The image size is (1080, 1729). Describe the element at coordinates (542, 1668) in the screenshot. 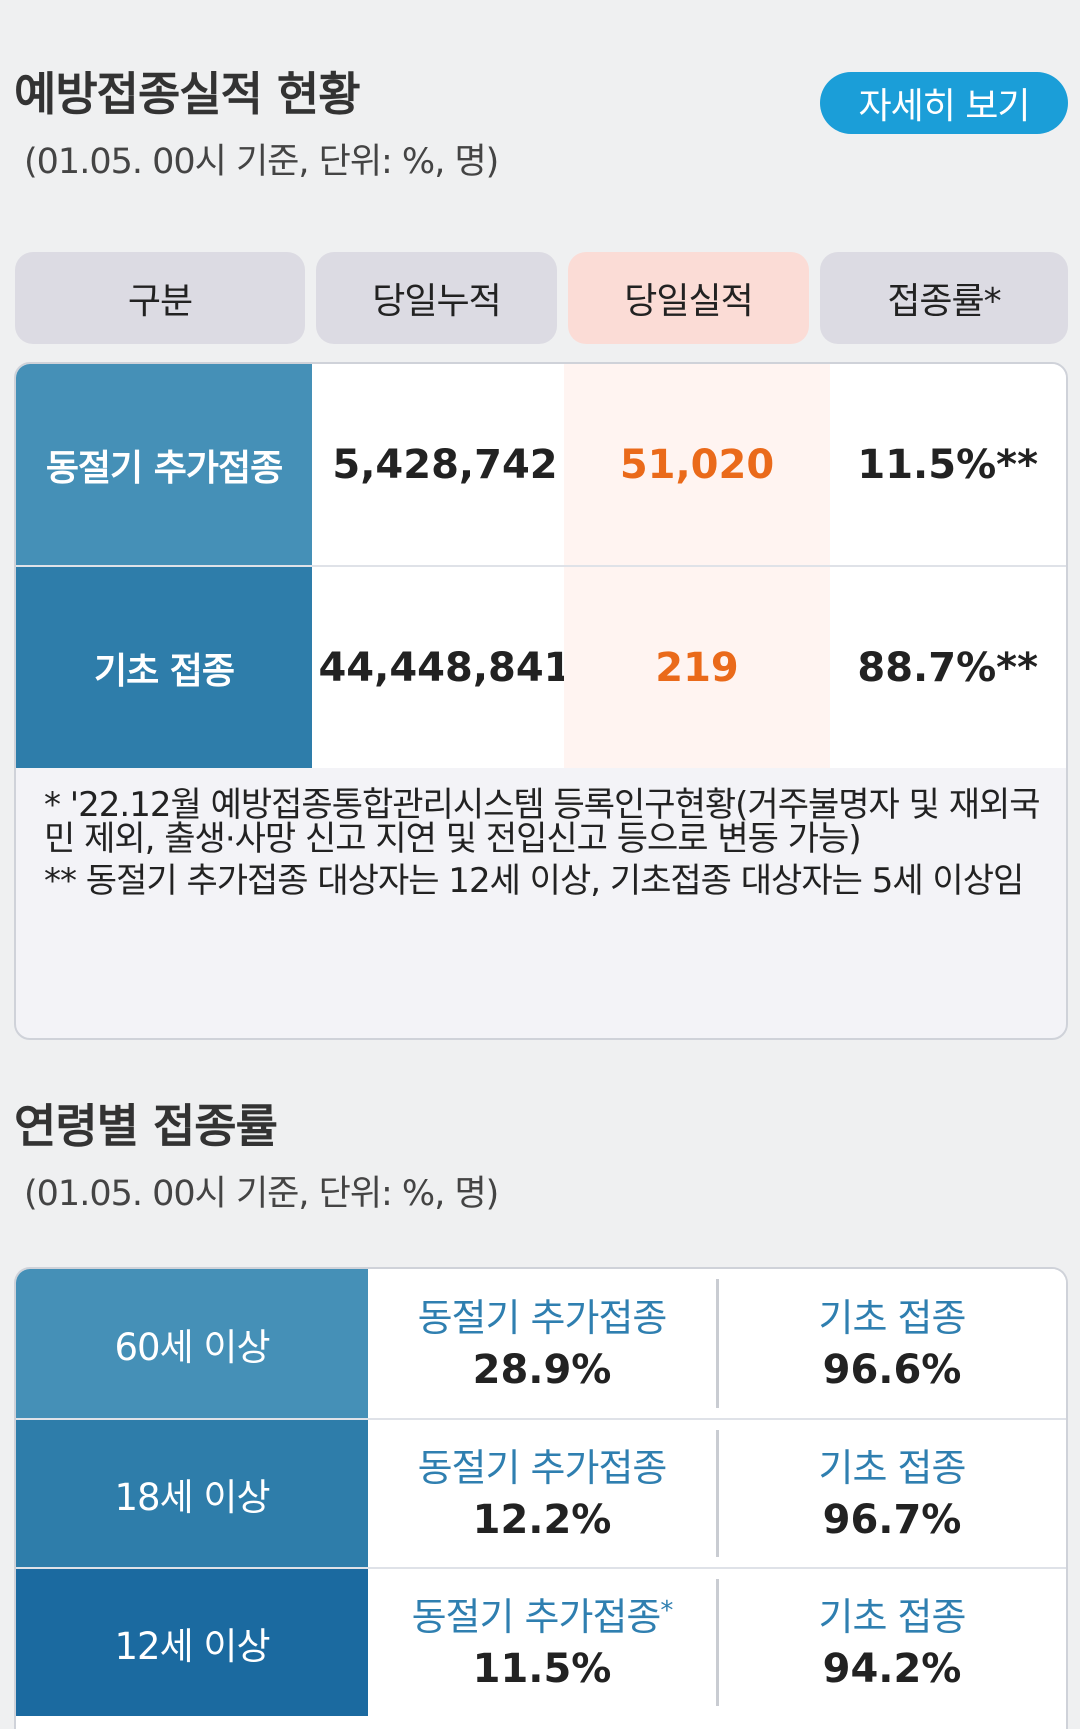

I see `booster-rate: 11.5%` at that location.